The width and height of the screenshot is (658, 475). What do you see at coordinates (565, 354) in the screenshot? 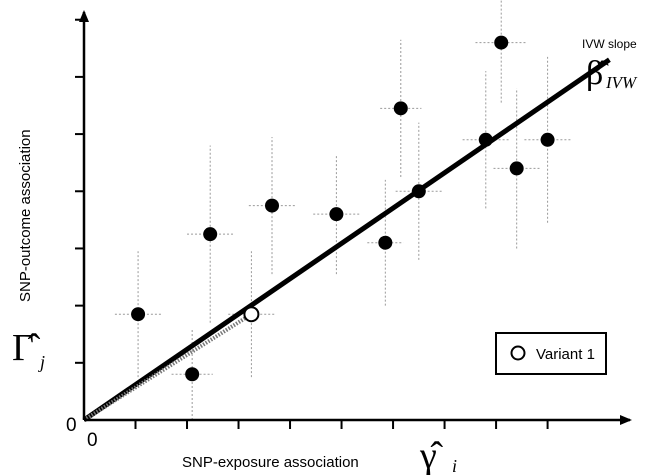
I see `legend-label-variant-1: Variant 1` at bounding box center [565, 354].